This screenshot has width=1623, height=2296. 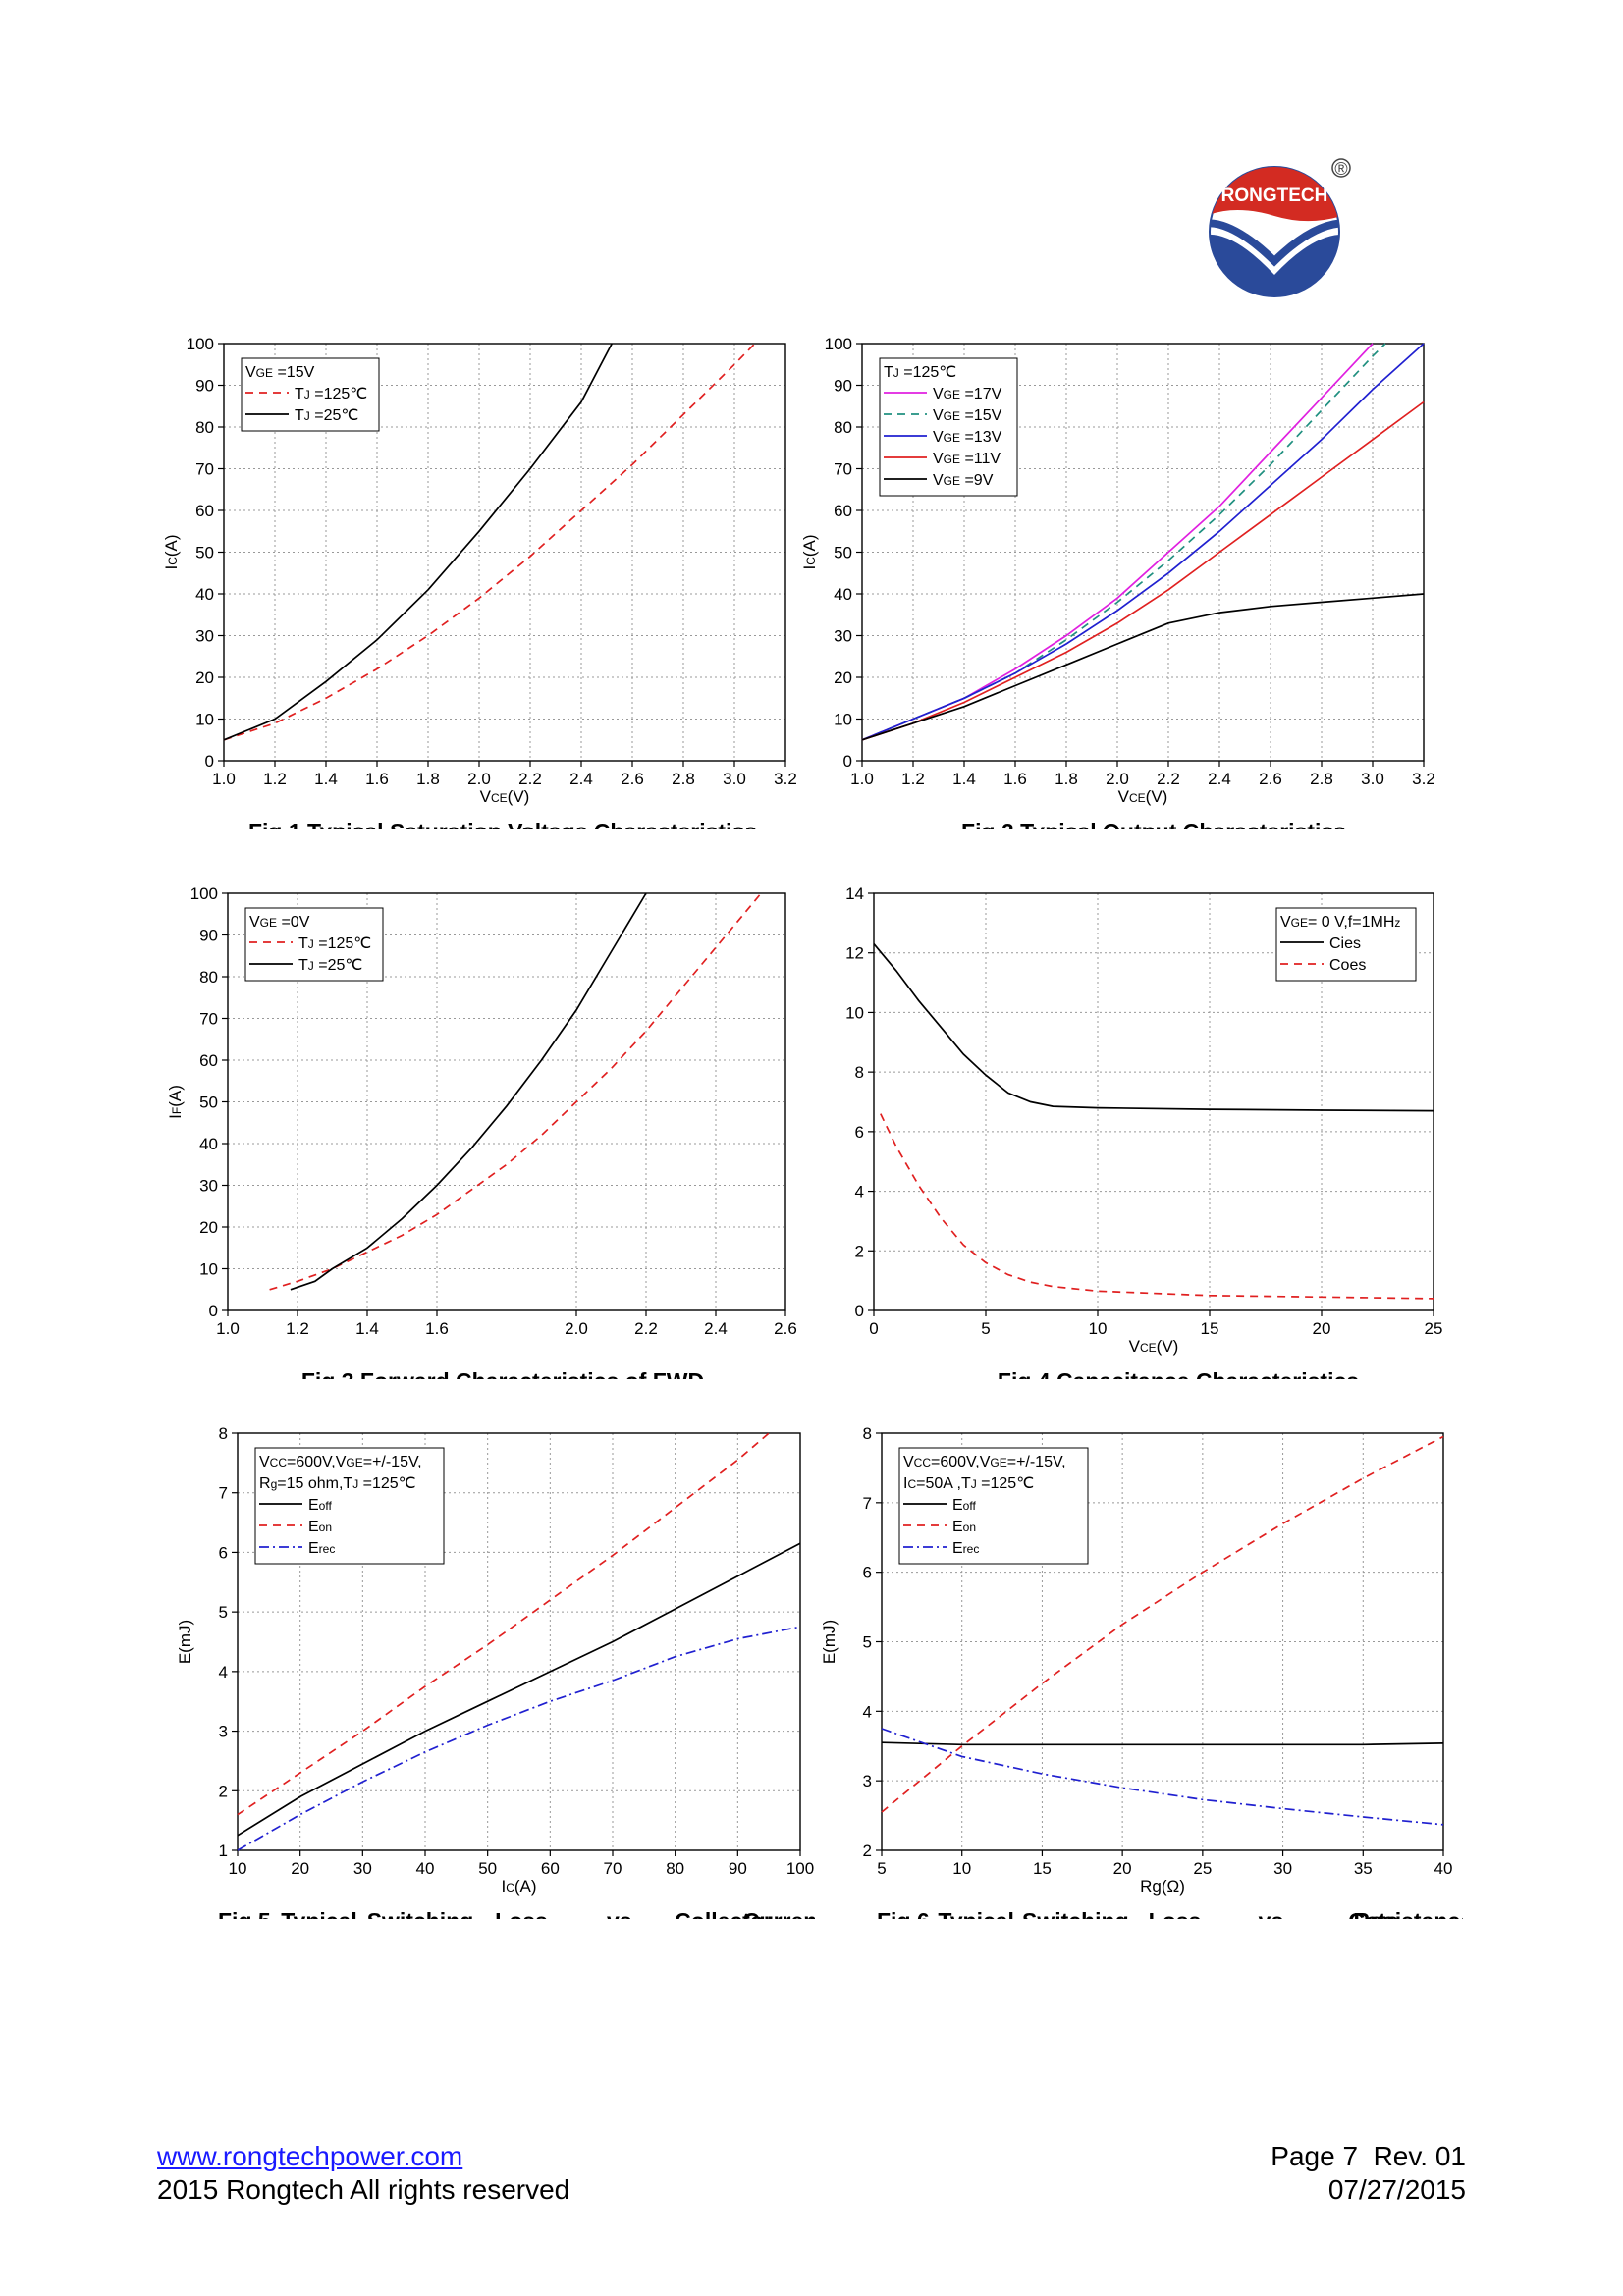 I want to click on x-axis-label: VCE(V), so click(x=1154, y=1346).